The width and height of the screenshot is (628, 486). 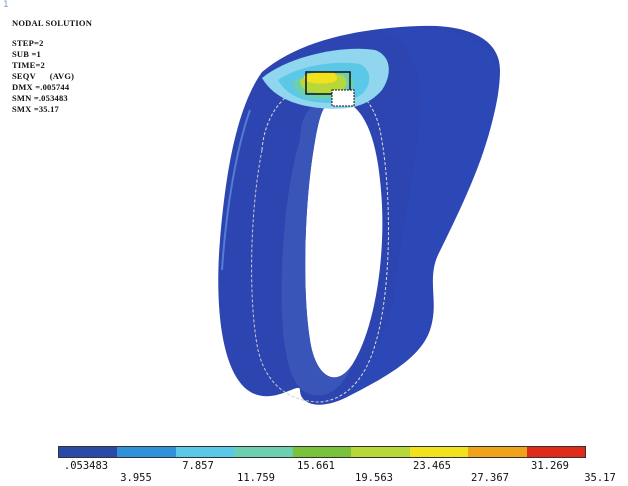 What do you see at coordinates (28, 65) in the screenshot?
I see `info-time: TIME=2` at bounding box center [28, 65].